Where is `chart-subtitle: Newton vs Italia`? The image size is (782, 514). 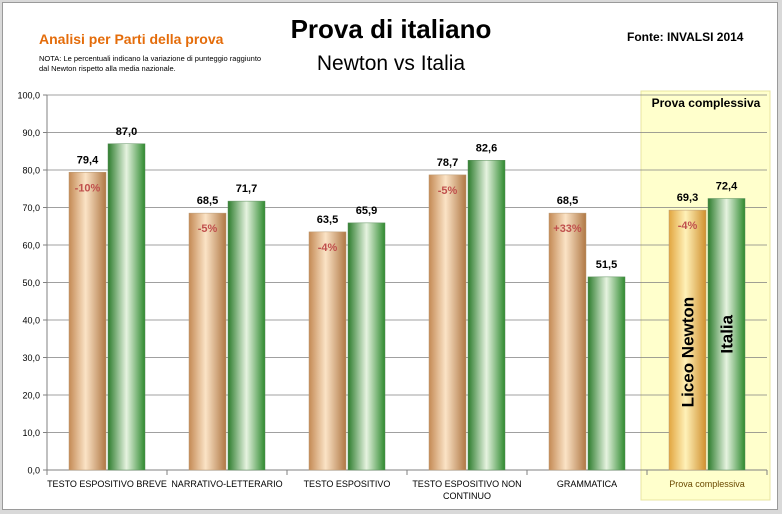
chart-subtitle: Newton vs Italia is located at coordinates (391, 63).